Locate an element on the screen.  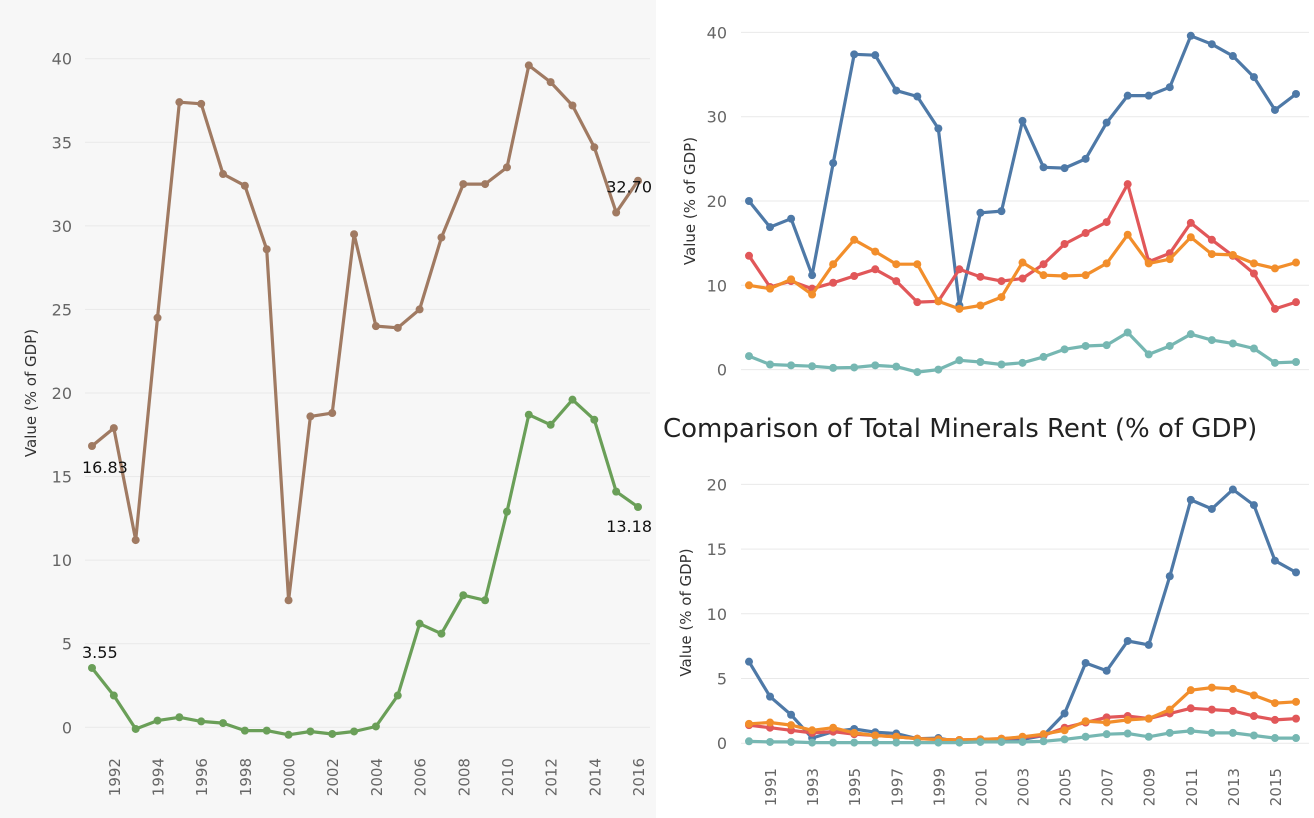
panel-divider is located at coordinates (657, 409).